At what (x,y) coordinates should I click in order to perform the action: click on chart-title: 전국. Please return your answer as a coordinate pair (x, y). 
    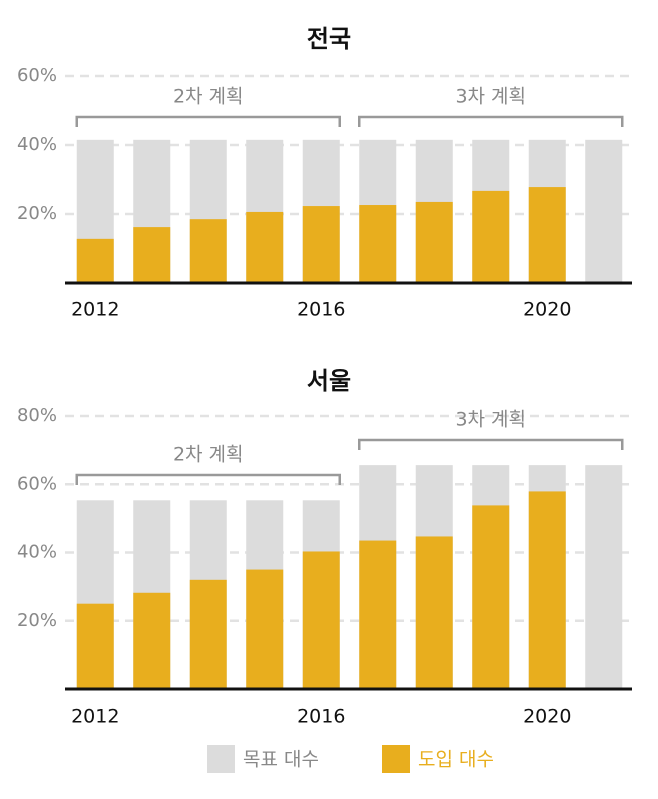
    Looking at the image, I should click on (329, 39).